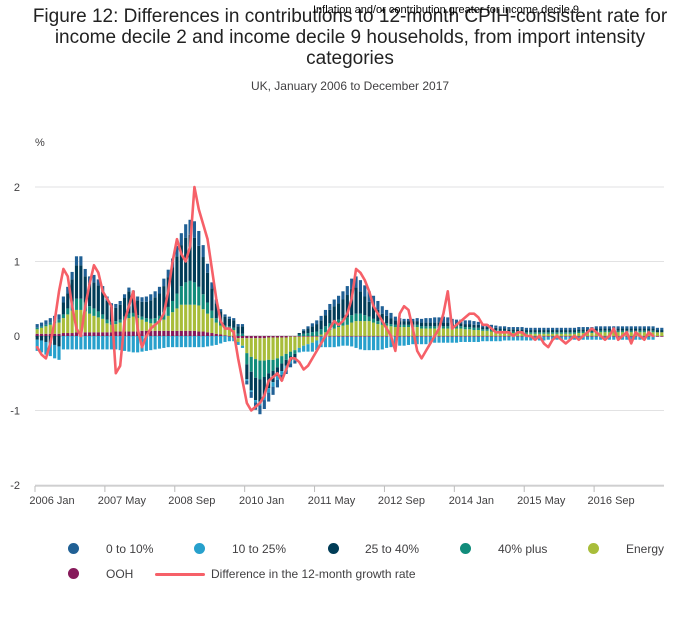  Describe the element at coordinates (15, 486) in the screenshot. I see `y-tick-label: -2` at that location.